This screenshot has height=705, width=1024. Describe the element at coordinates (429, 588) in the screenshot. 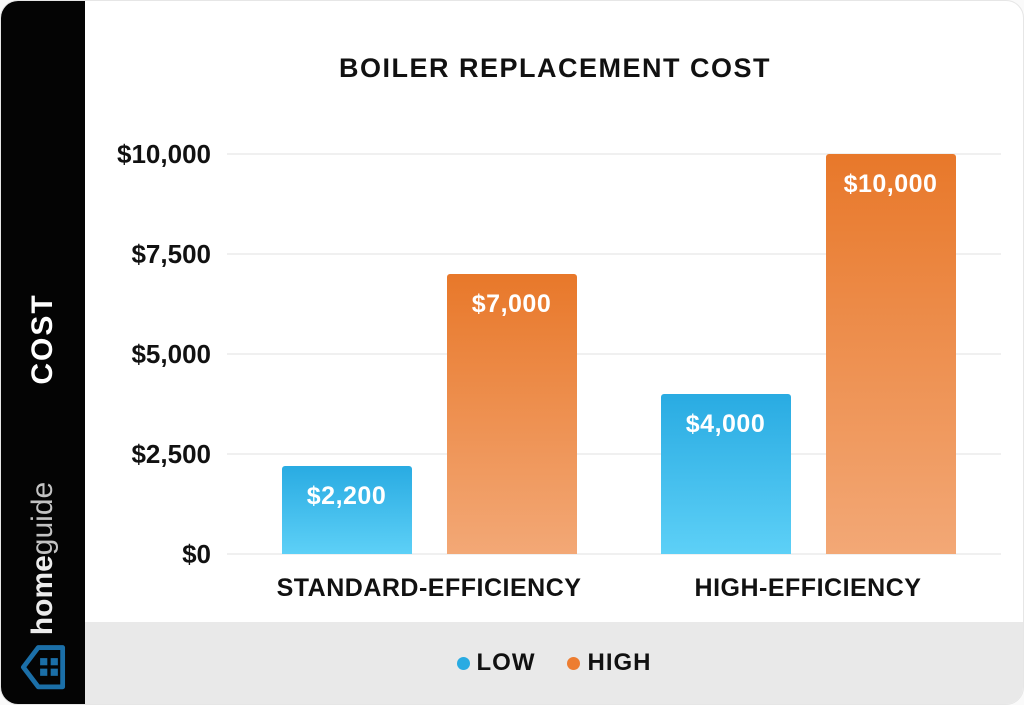

I see `x-category-label: STANDARD-EFFICIENCY` at that location.